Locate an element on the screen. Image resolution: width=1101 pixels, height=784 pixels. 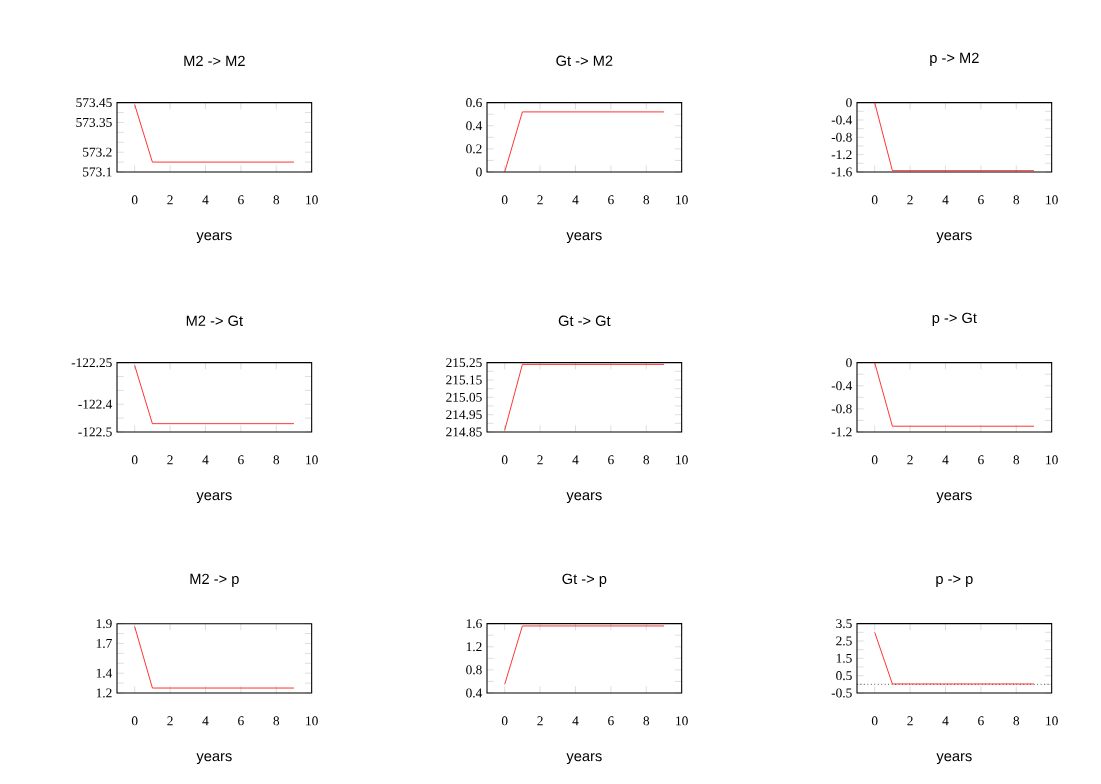
chart-title: Gt -> p is located at coordinates (584, 580).